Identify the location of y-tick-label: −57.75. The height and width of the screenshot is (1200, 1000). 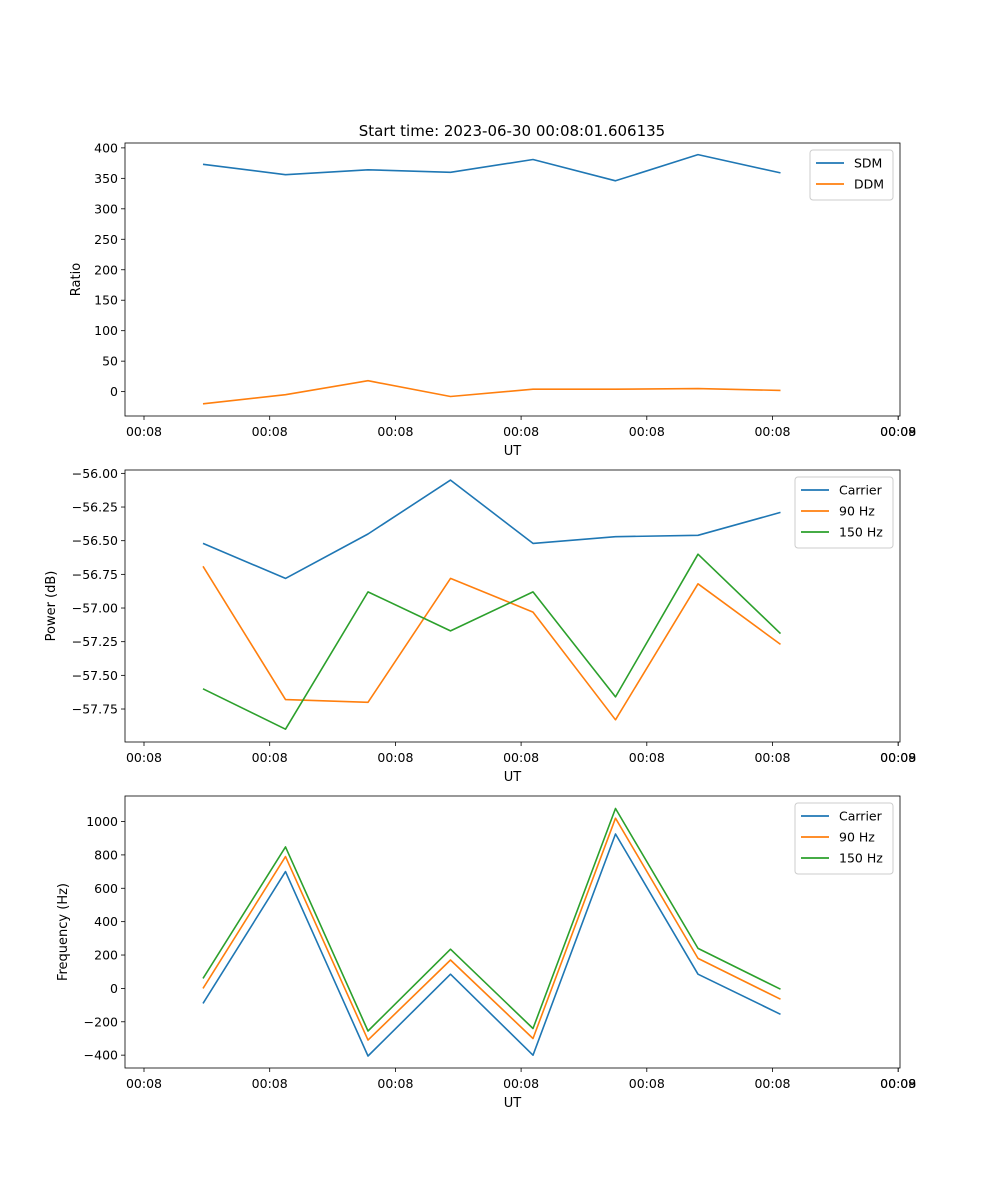
(95, 709).